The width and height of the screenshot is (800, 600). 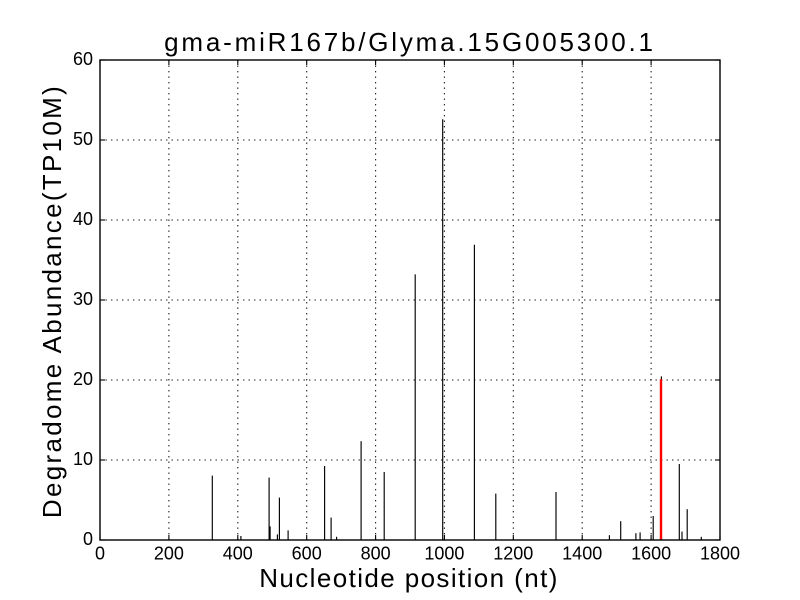 What do you see at coordinates (409, 578) in the screenshot?
I see `svg-text: Nucleotide position (nt)` at bounding box center [409, 578].